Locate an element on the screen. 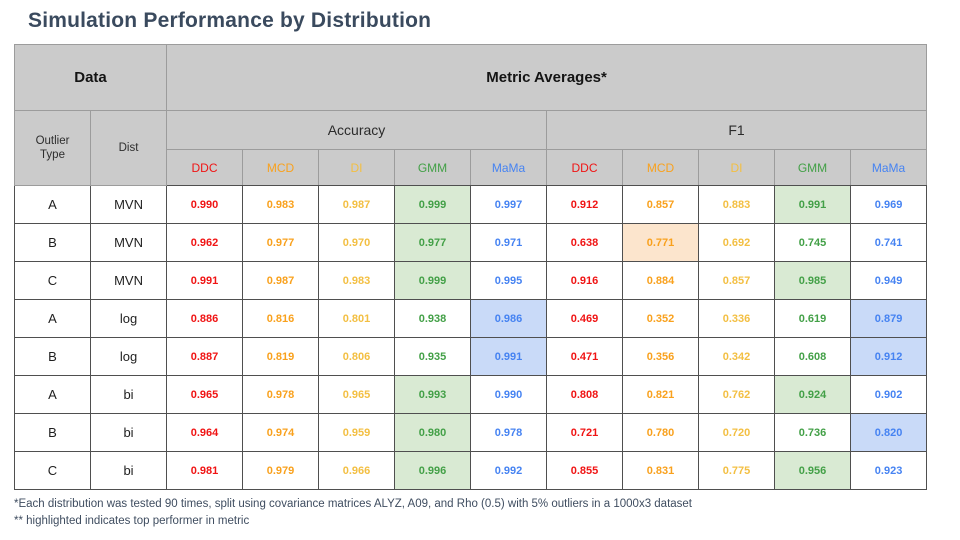  f1-gmm-value: 0.985 is located at coordinates (813, 280).